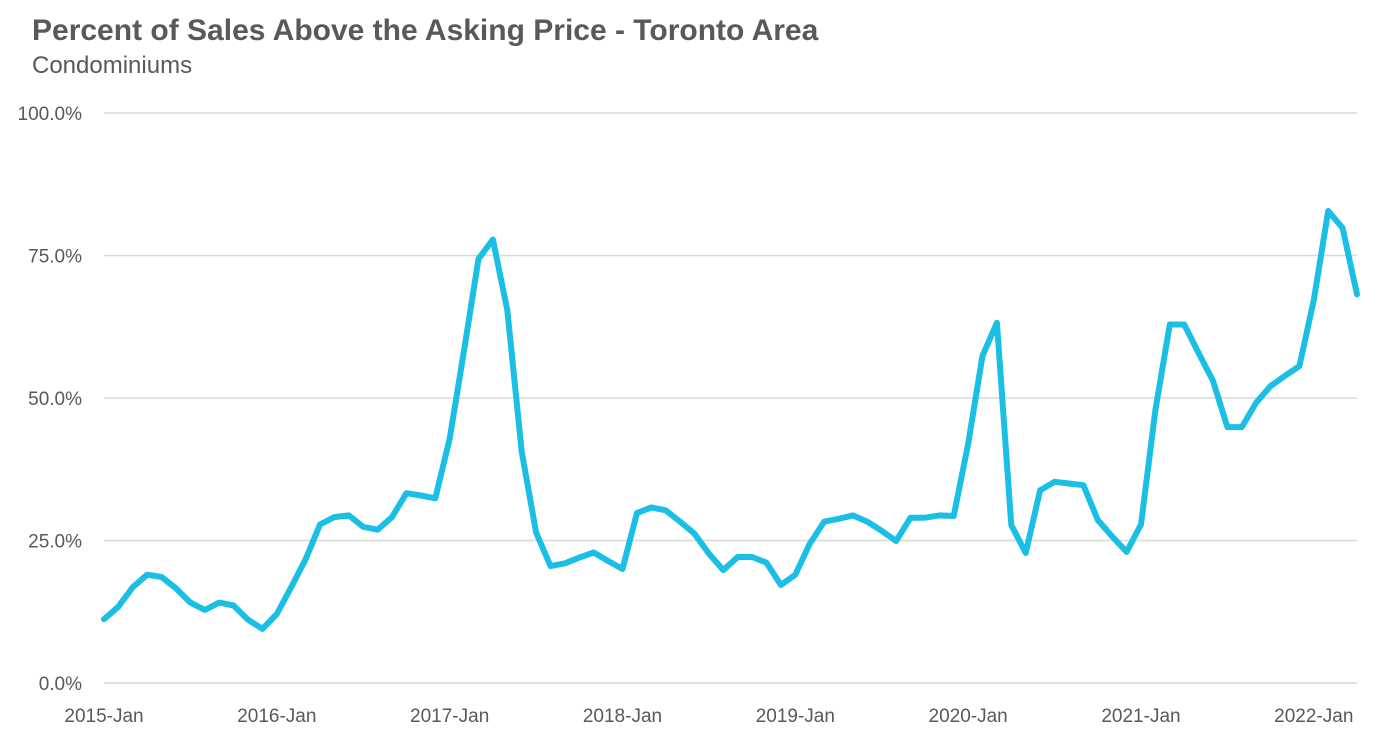 This screenshot has width=1387, height=743. Describe the element at coordinates (55, 399) in the screenshot. I see `y-tick-label: 50.0%` at that location.